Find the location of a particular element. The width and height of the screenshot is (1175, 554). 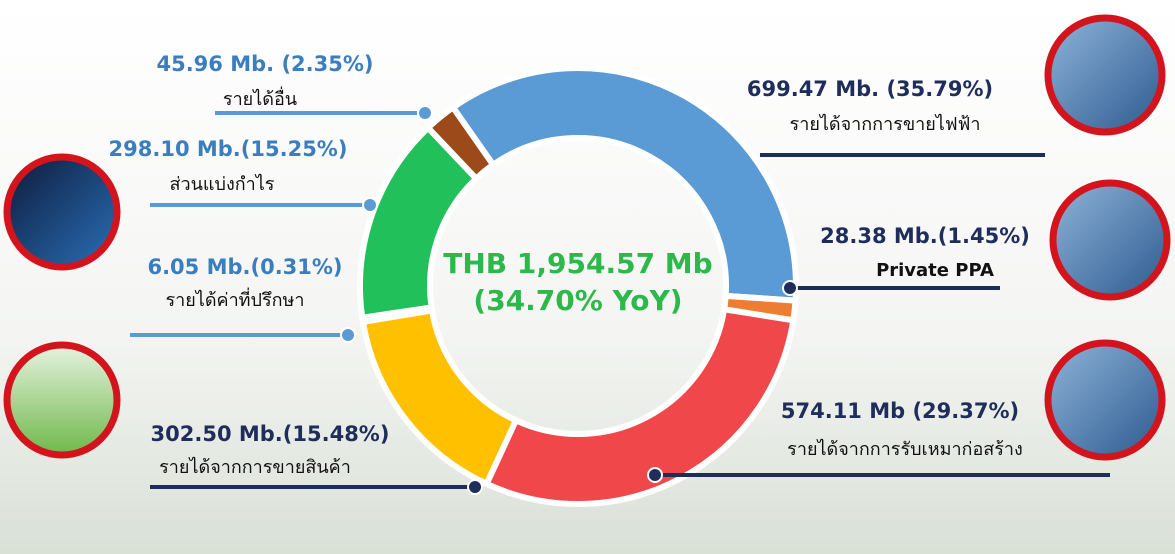

photo-worker is located at coordinates (1105, 400).